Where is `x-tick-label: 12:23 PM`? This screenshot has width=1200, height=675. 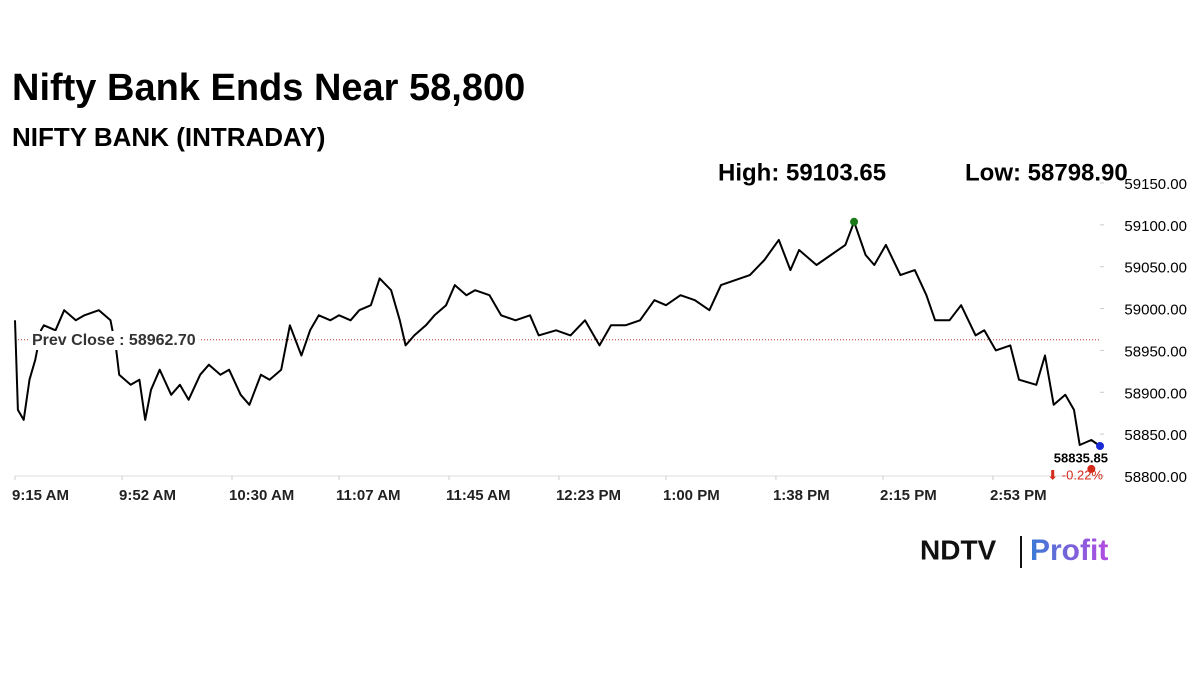 x-tick-label: 12:23 PM is located at coordinates (588, 495).